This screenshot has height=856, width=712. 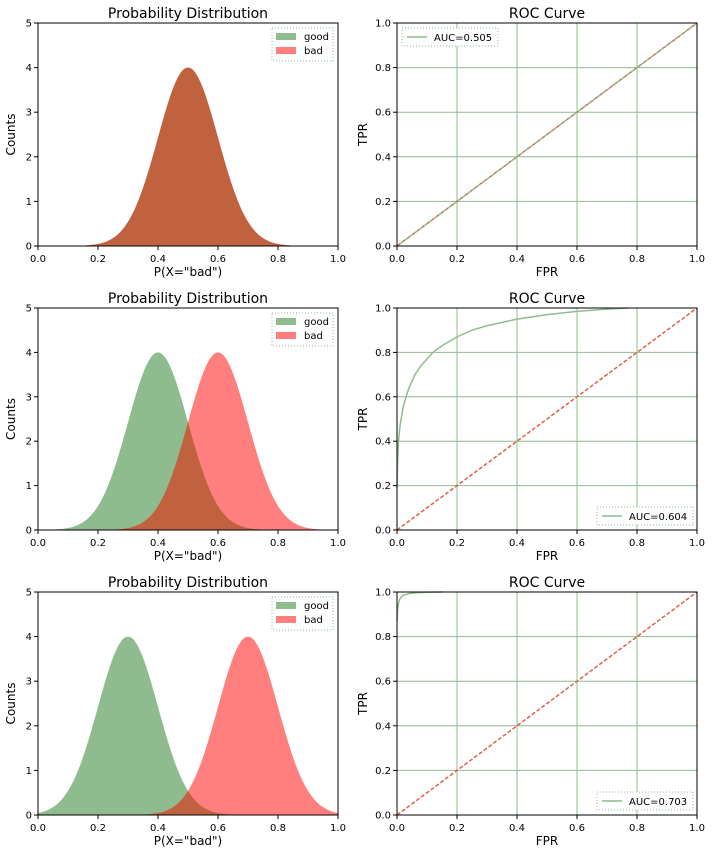 What do you see at coordinates (29, 309) in the screenshot?
I see `y-tick-label: 5` at bounding box center [29, 309].